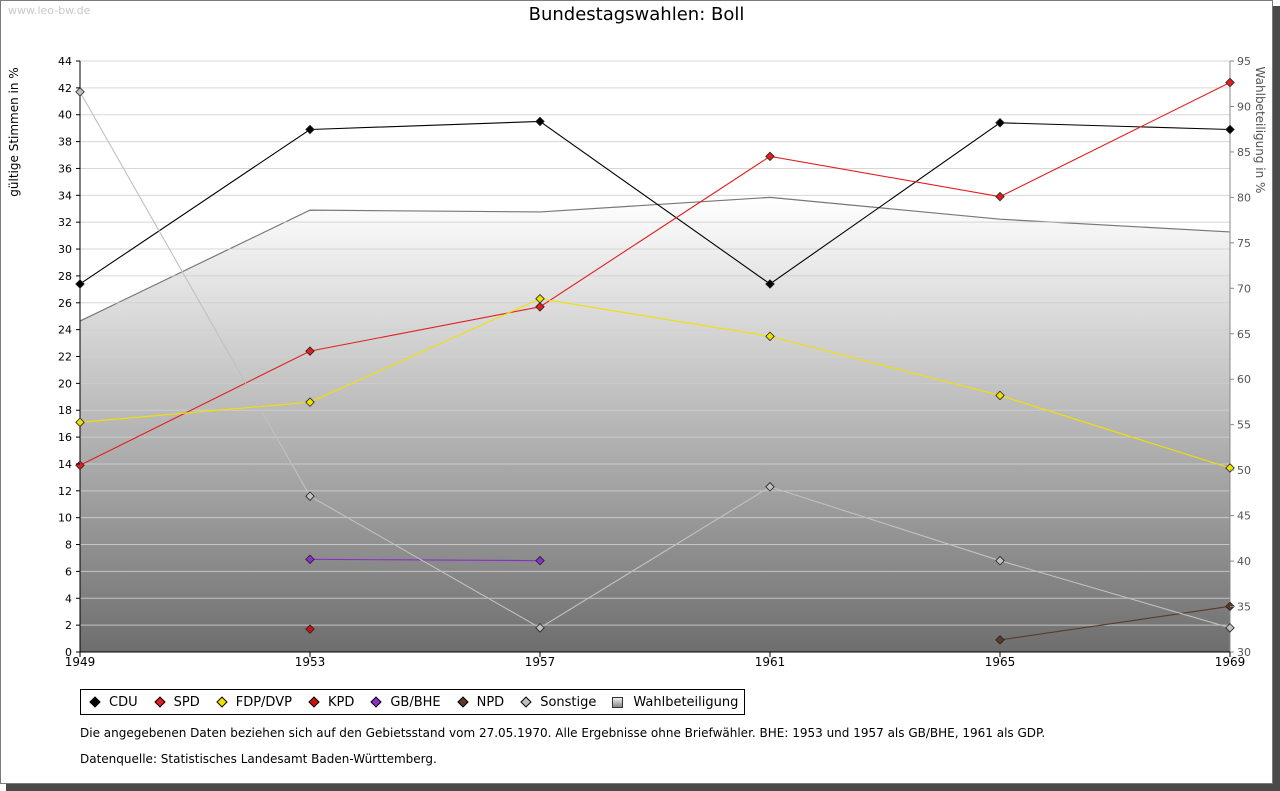 The width and height of the screenshot is (1280, 791). Describe the element at coordinates (186, 702) in the screenshot. I see `legend-label-spd: SPD` at that location.